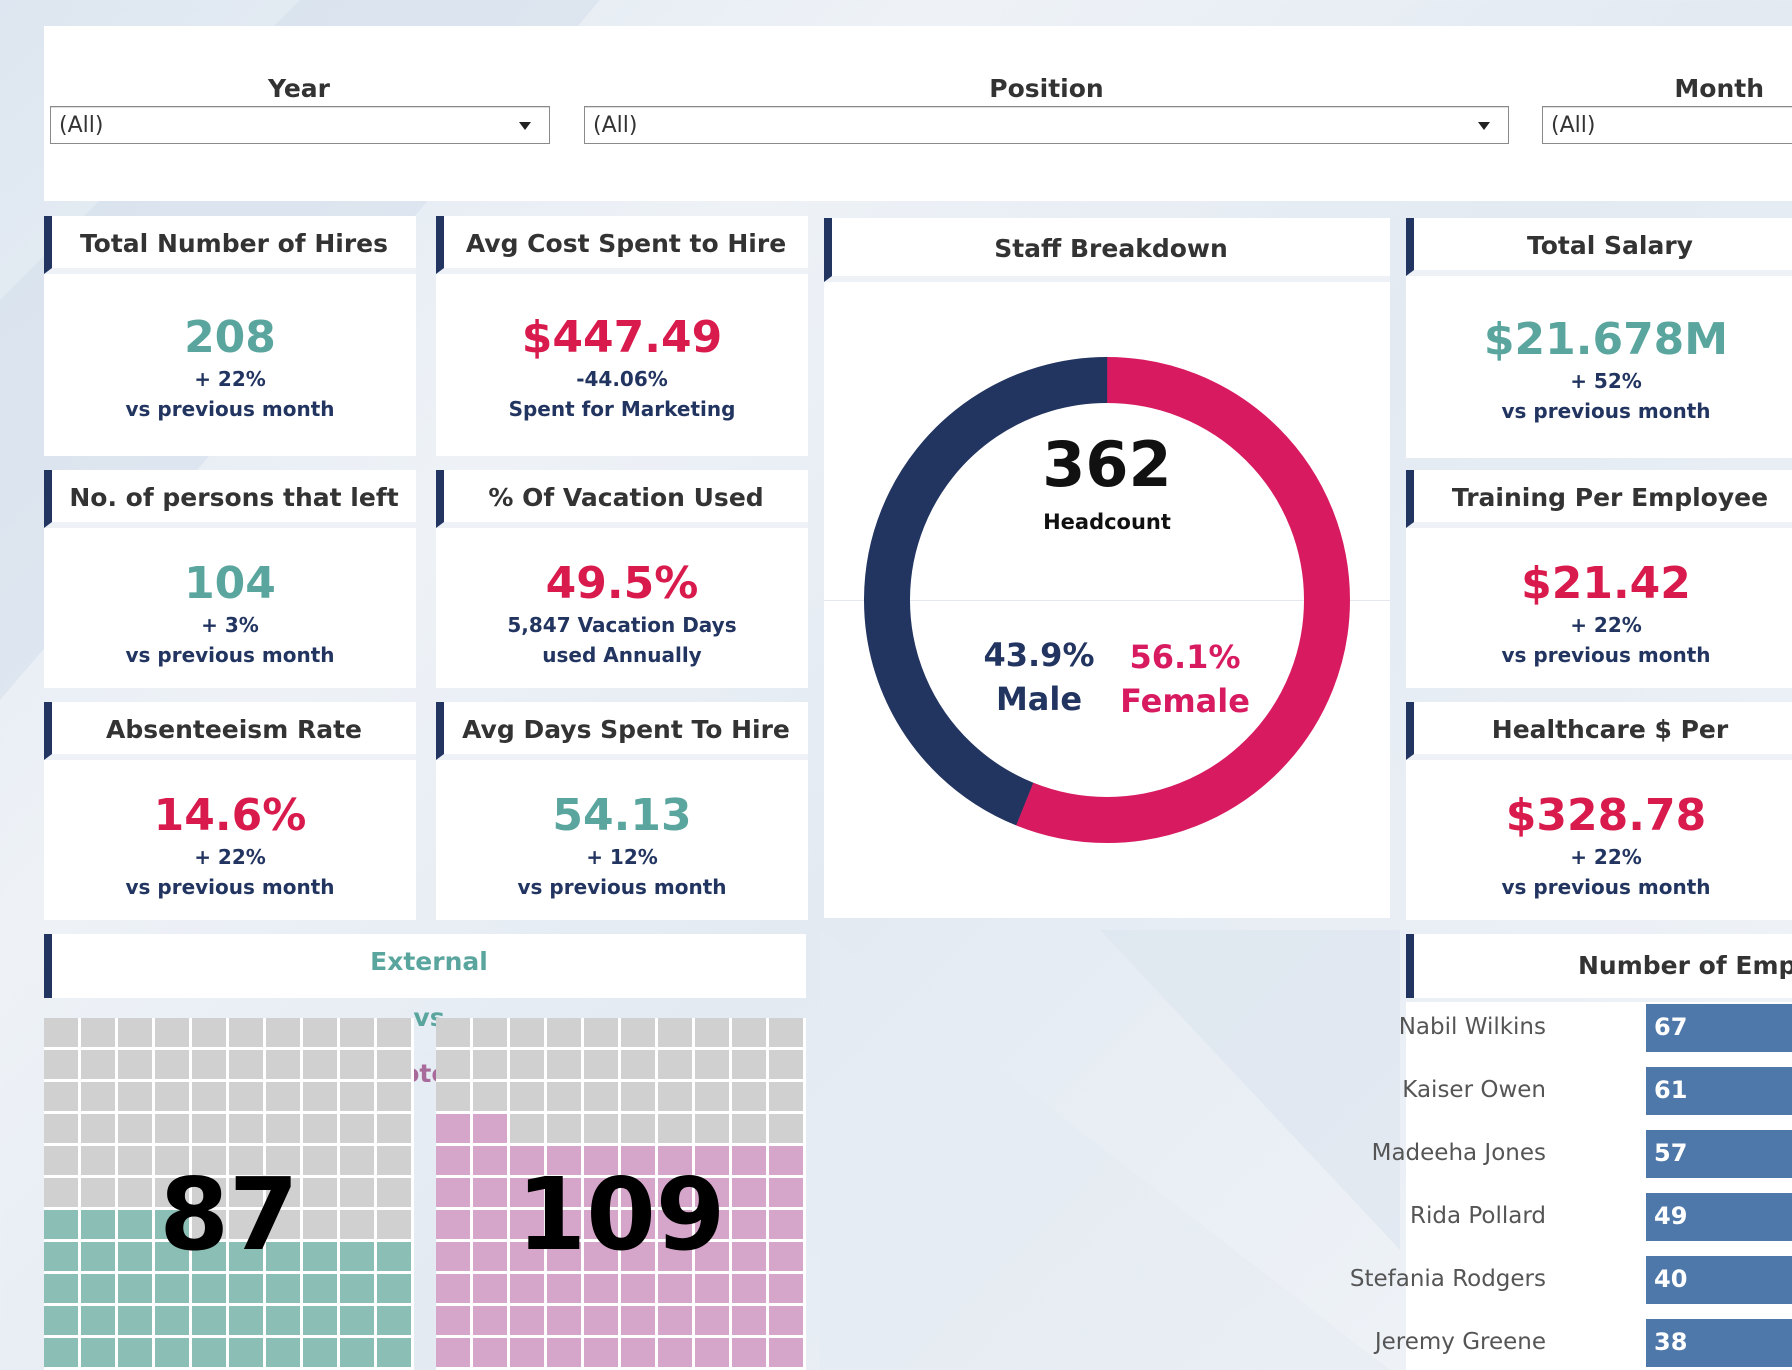 This screenshot has width=1792, height=1370. What do you see at coordinates (1719, 1217) in the screenshot?
I see `employee-bar` at bounding box center [1719, 1217].